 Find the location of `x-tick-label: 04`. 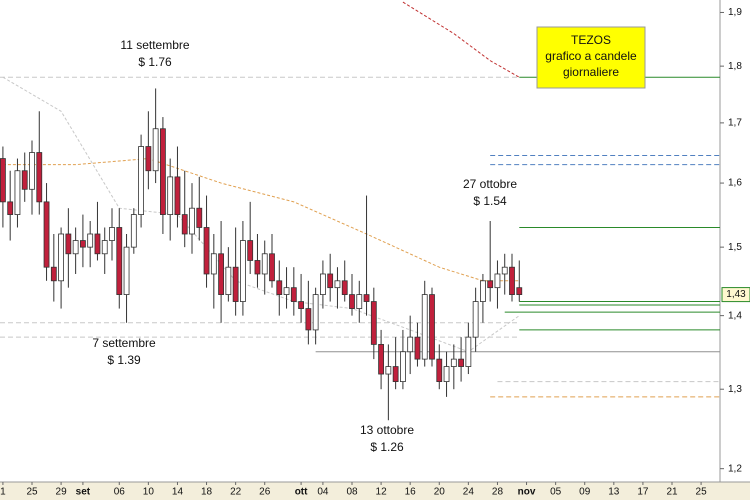

x-tick-label: 04 is located at coordinates (323, 492).